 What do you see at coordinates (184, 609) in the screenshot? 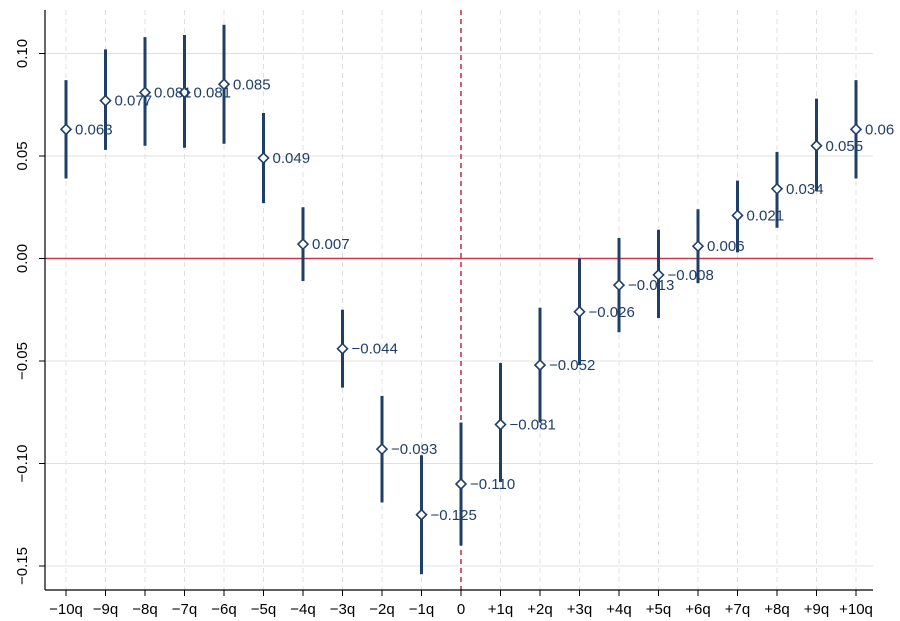
I see `x-tick-label: −7q` at bounding box center [184, 609].